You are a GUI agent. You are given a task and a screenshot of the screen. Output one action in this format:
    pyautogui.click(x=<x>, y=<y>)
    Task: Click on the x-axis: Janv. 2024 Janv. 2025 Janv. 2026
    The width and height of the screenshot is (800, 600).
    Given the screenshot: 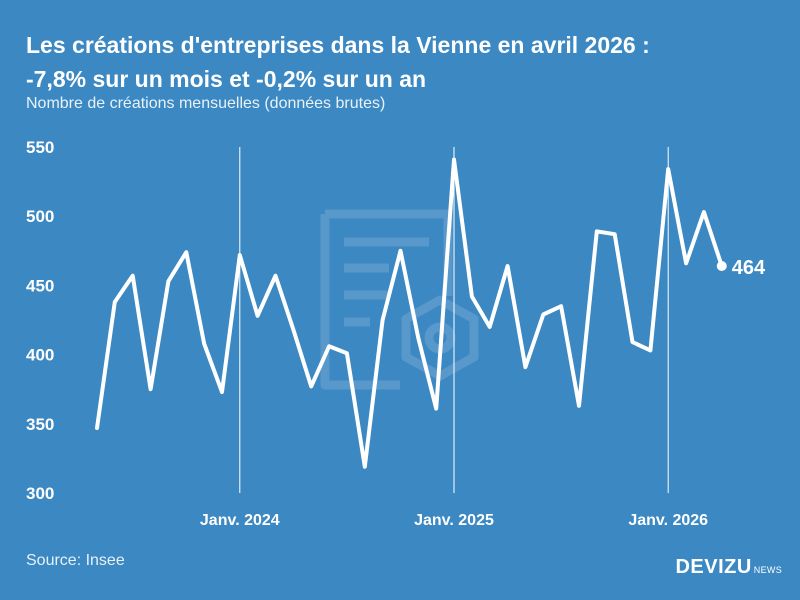 What is the action you would take?
    pyautogui.click(x=454, y=520)
    